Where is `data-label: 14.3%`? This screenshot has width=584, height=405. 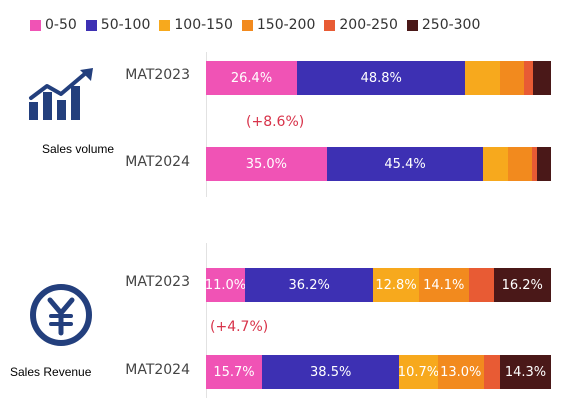 data-label: 14.3% is located at coordinates (525, 372).